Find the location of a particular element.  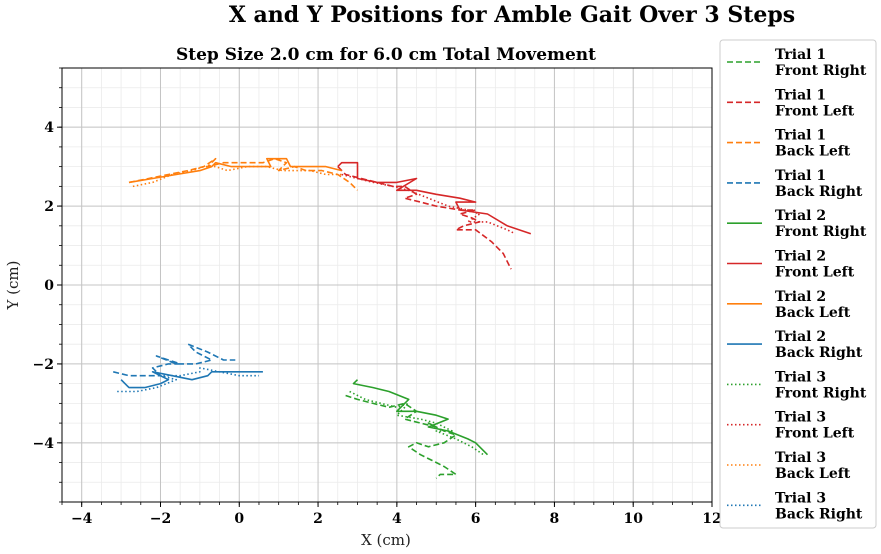

x-tick-label: −2 is located at coordinates (160, 519).